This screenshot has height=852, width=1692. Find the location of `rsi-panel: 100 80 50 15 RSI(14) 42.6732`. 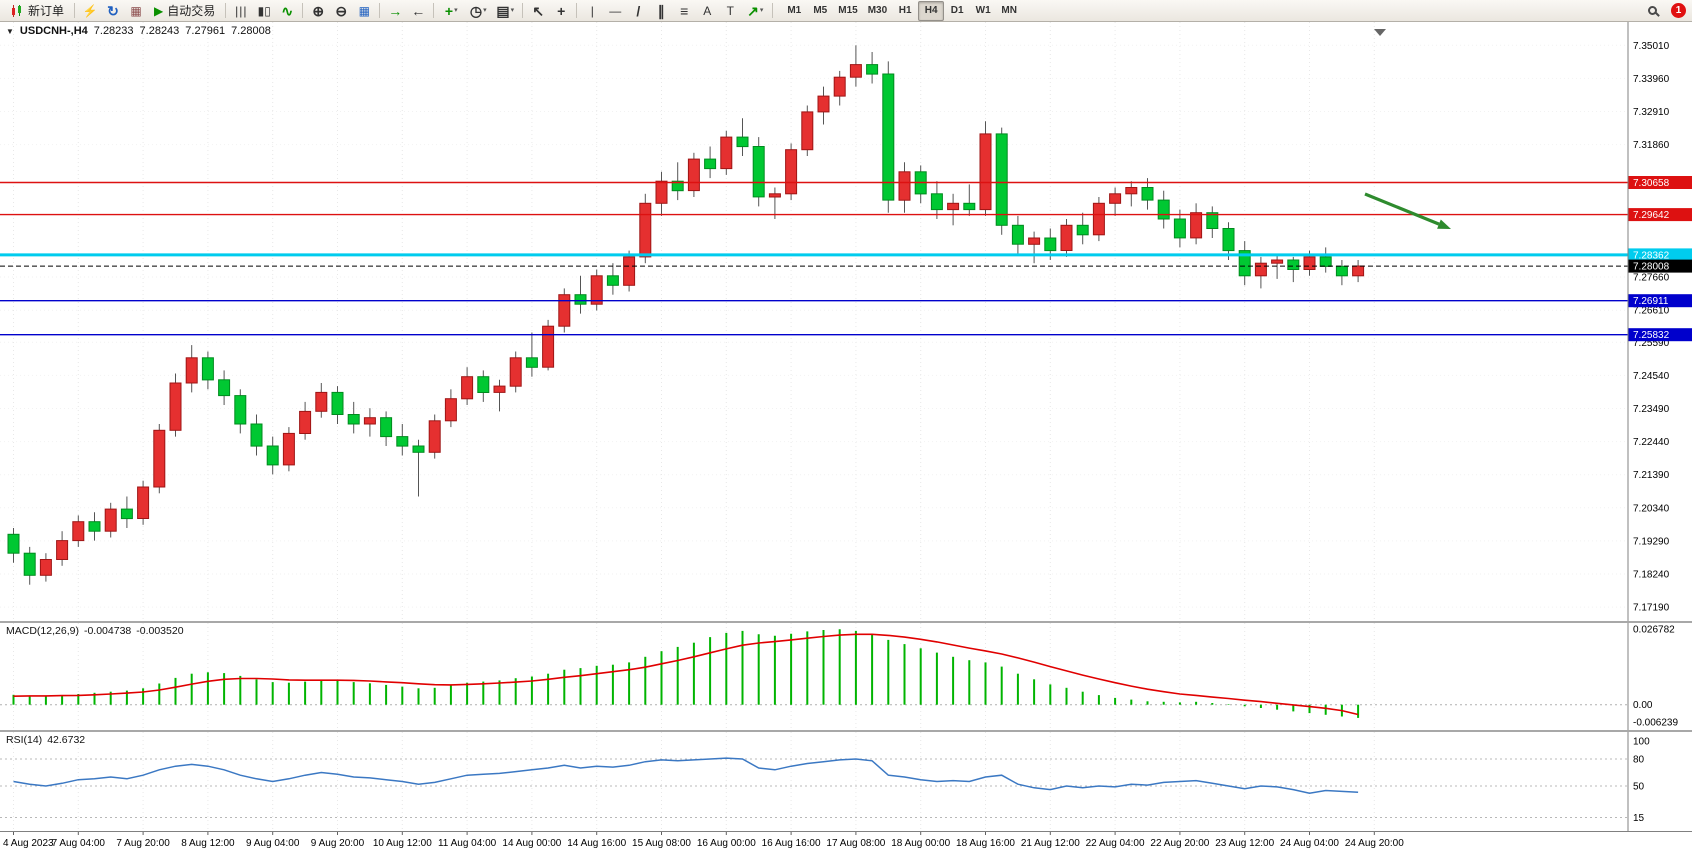

rsi-panel: 100 80 50 15 RSI(14) 42.6732 is located at coordinates (846, 781).